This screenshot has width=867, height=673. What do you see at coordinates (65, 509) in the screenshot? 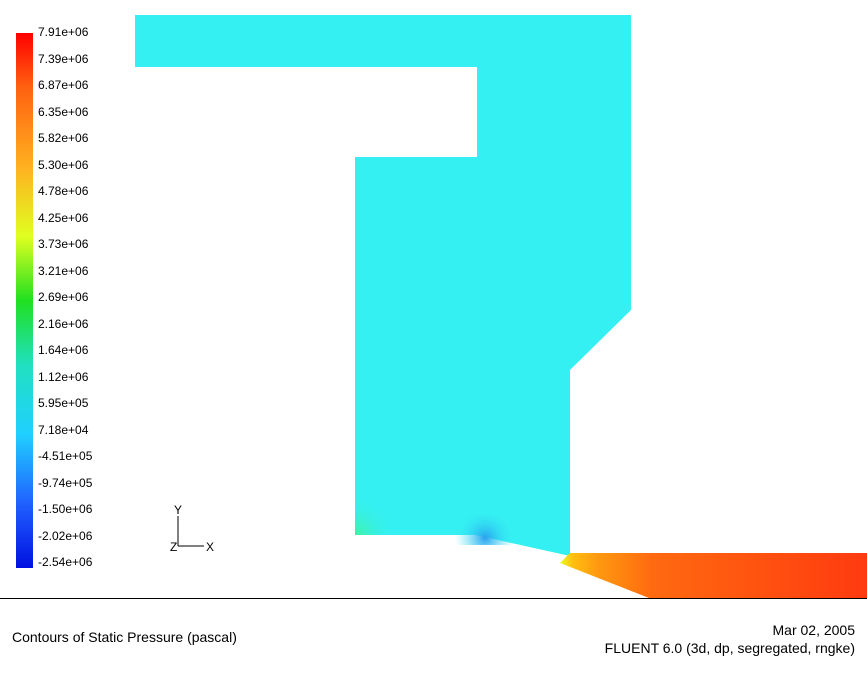
I see `colorbar-label: -1.50e+06` at bounding box center [65, 509].